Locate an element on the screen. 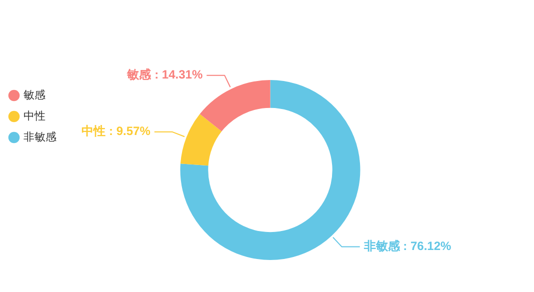  legend-label: 中性 is located at coordinates (35, 116).